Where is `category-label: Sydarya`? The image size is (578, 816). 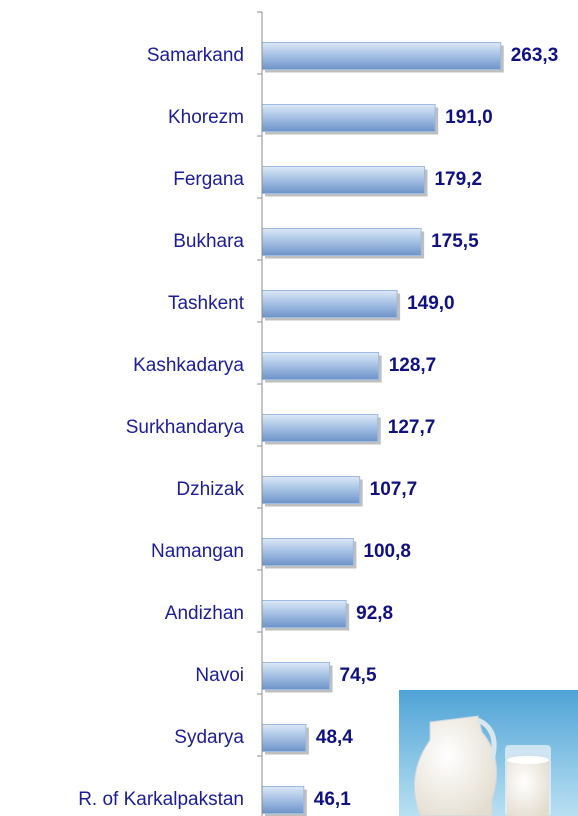 category-label: Sydarya is located at coordinates (209, 737).